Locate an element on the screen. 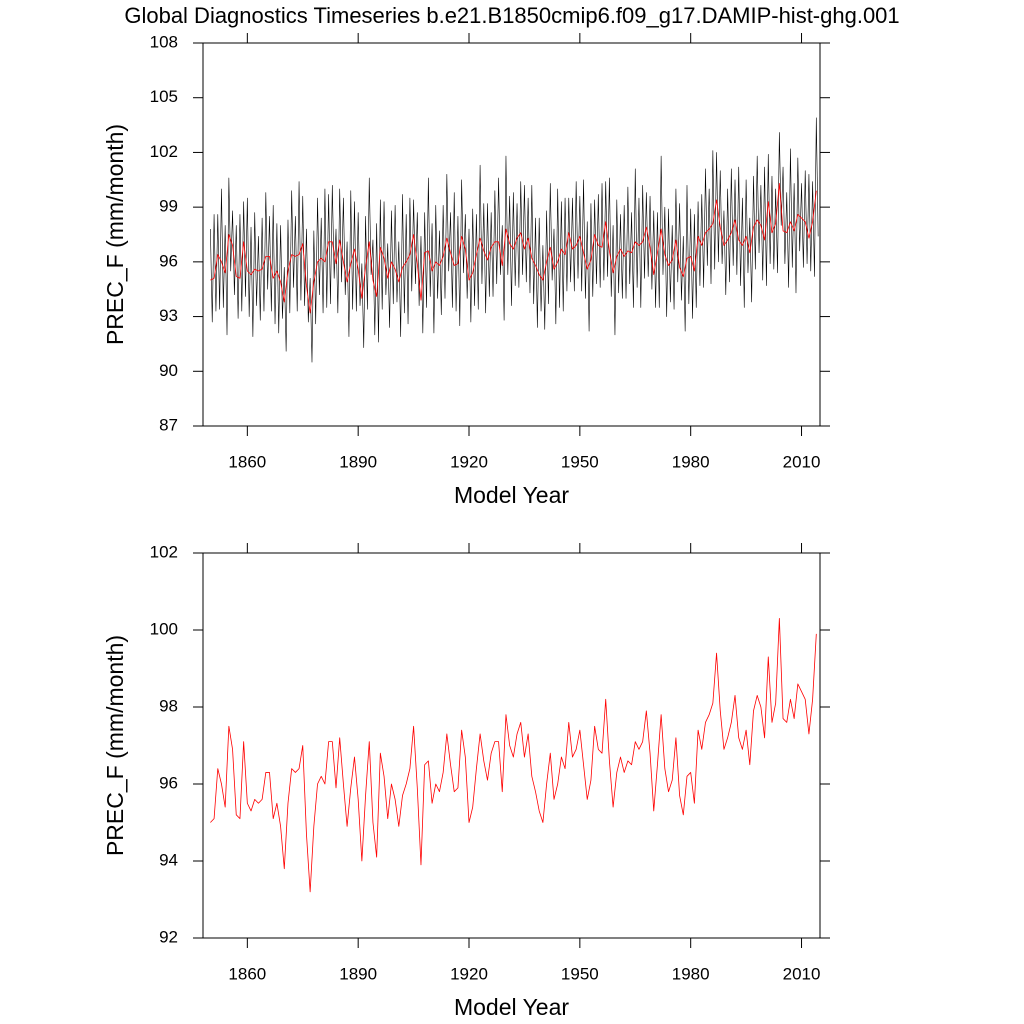 The width and height of the screenshot is (1024, 1024). y-tick-label: 94 is located at coordinates (168, 859).